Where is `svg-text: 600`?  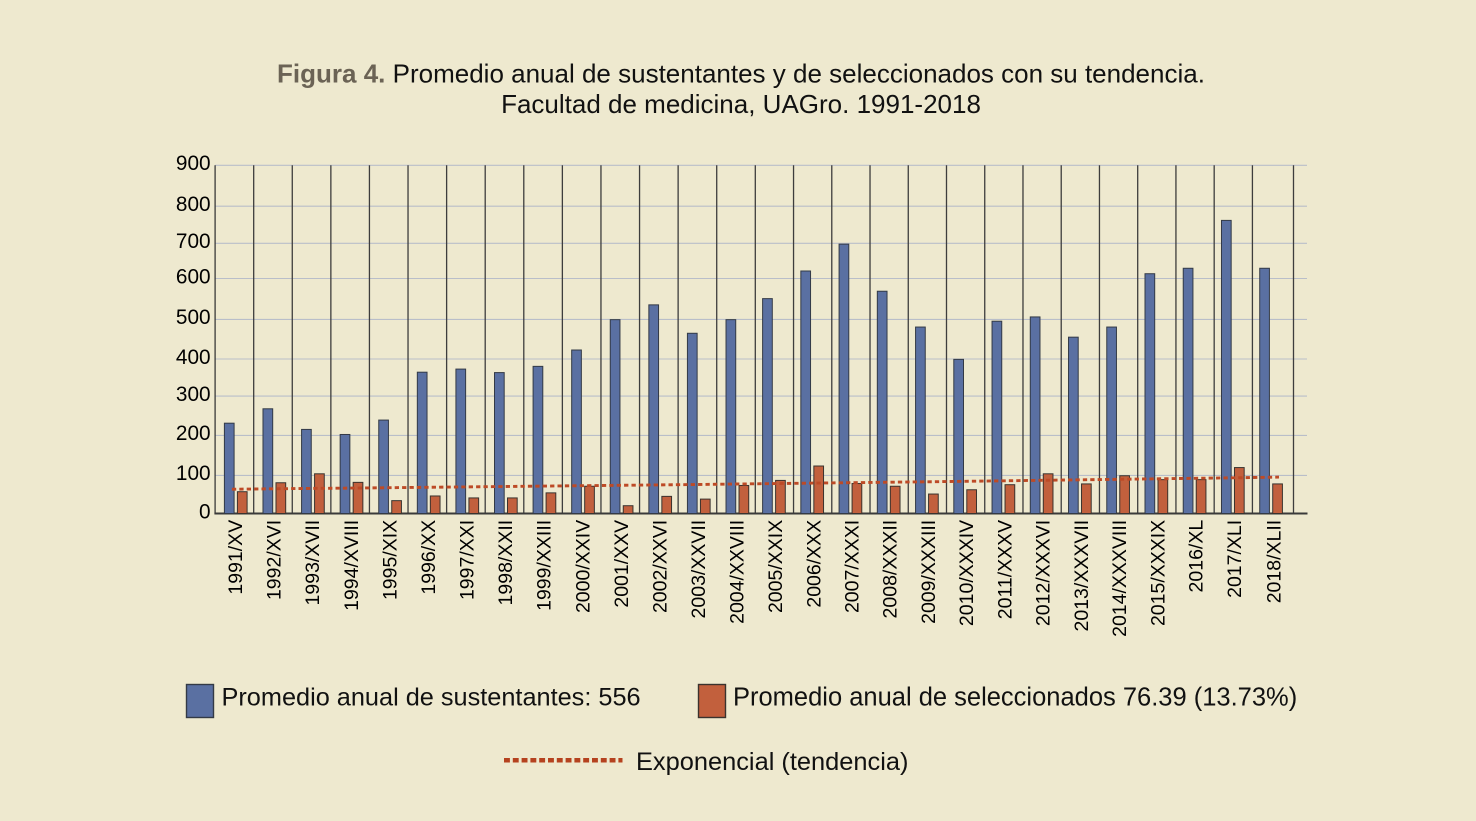
svg-text: 600 is located at coordinates (193, 276).